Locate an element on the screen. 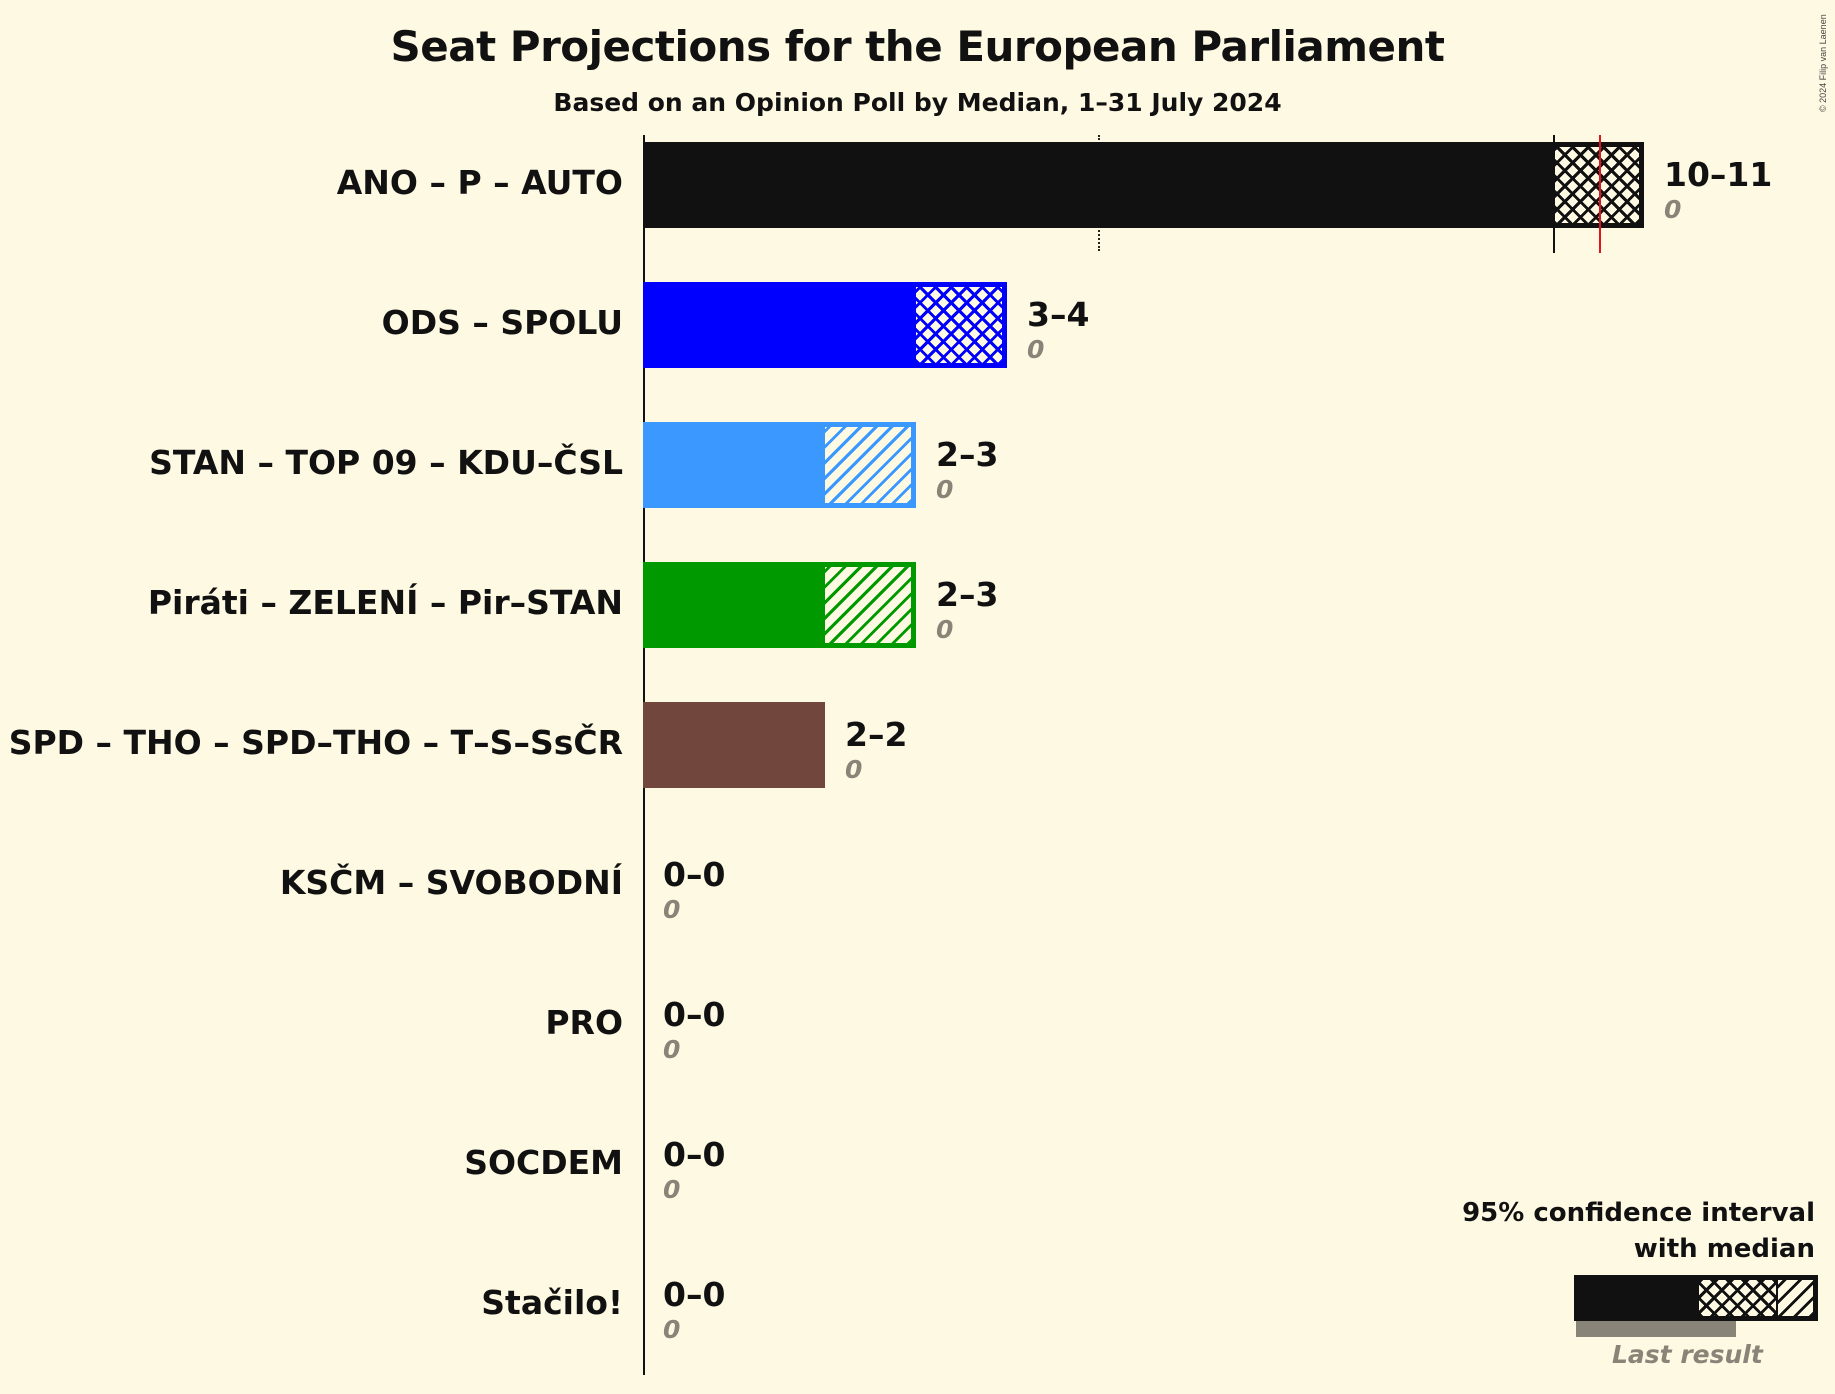 This screenshot has width=1835, height=1394. party-label: ODS – SPOLU is located at coordinates (502, 322).